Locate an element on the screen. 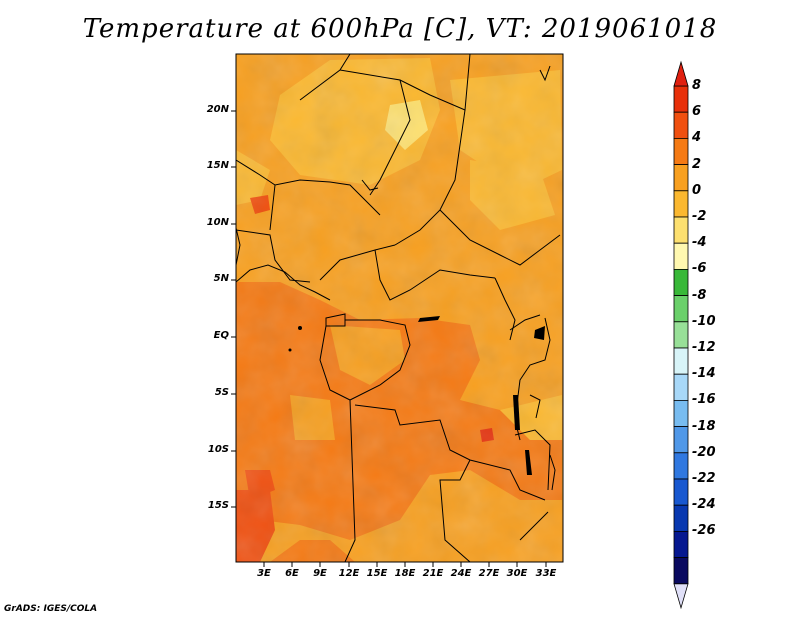  colorbar is located at coordinates (681, 335).